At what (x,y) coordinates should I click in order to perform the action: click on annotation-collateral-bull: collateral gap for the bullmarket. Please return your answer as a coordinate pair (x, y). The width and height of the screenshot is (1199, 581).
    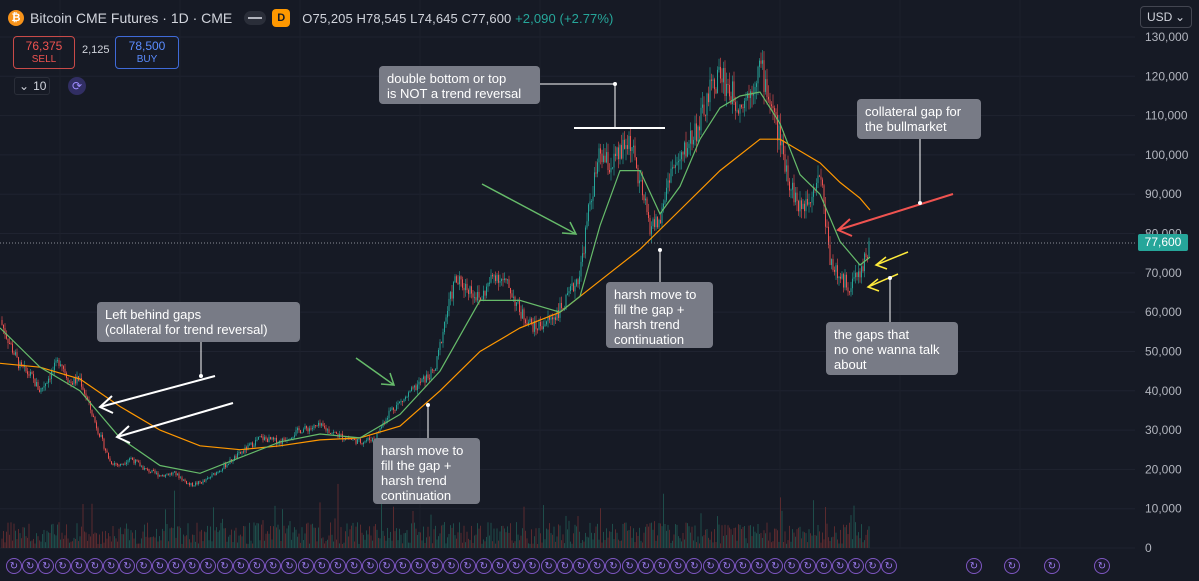
    Looking at the image, I should click on (919, 119).